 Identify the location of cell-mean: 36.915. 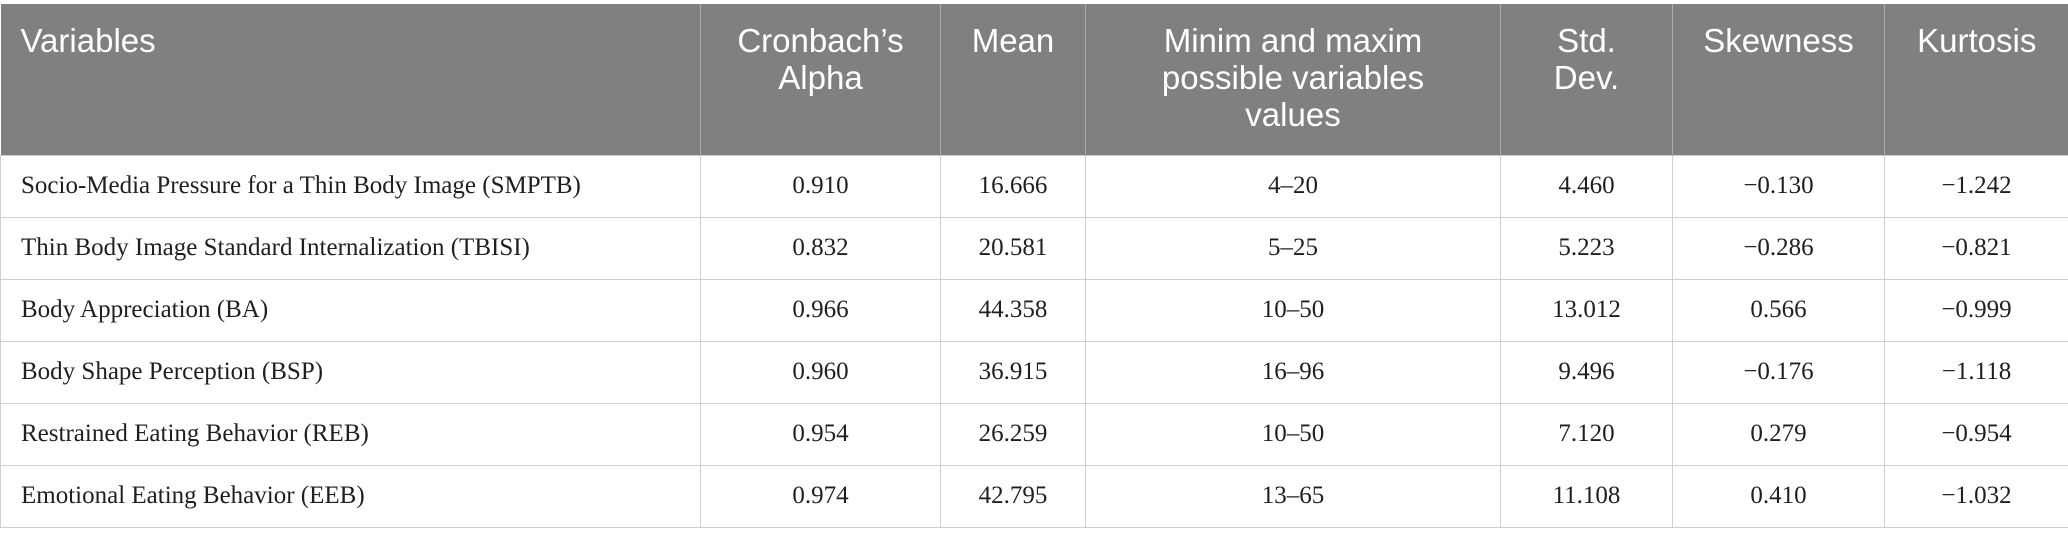
(1013, 372).